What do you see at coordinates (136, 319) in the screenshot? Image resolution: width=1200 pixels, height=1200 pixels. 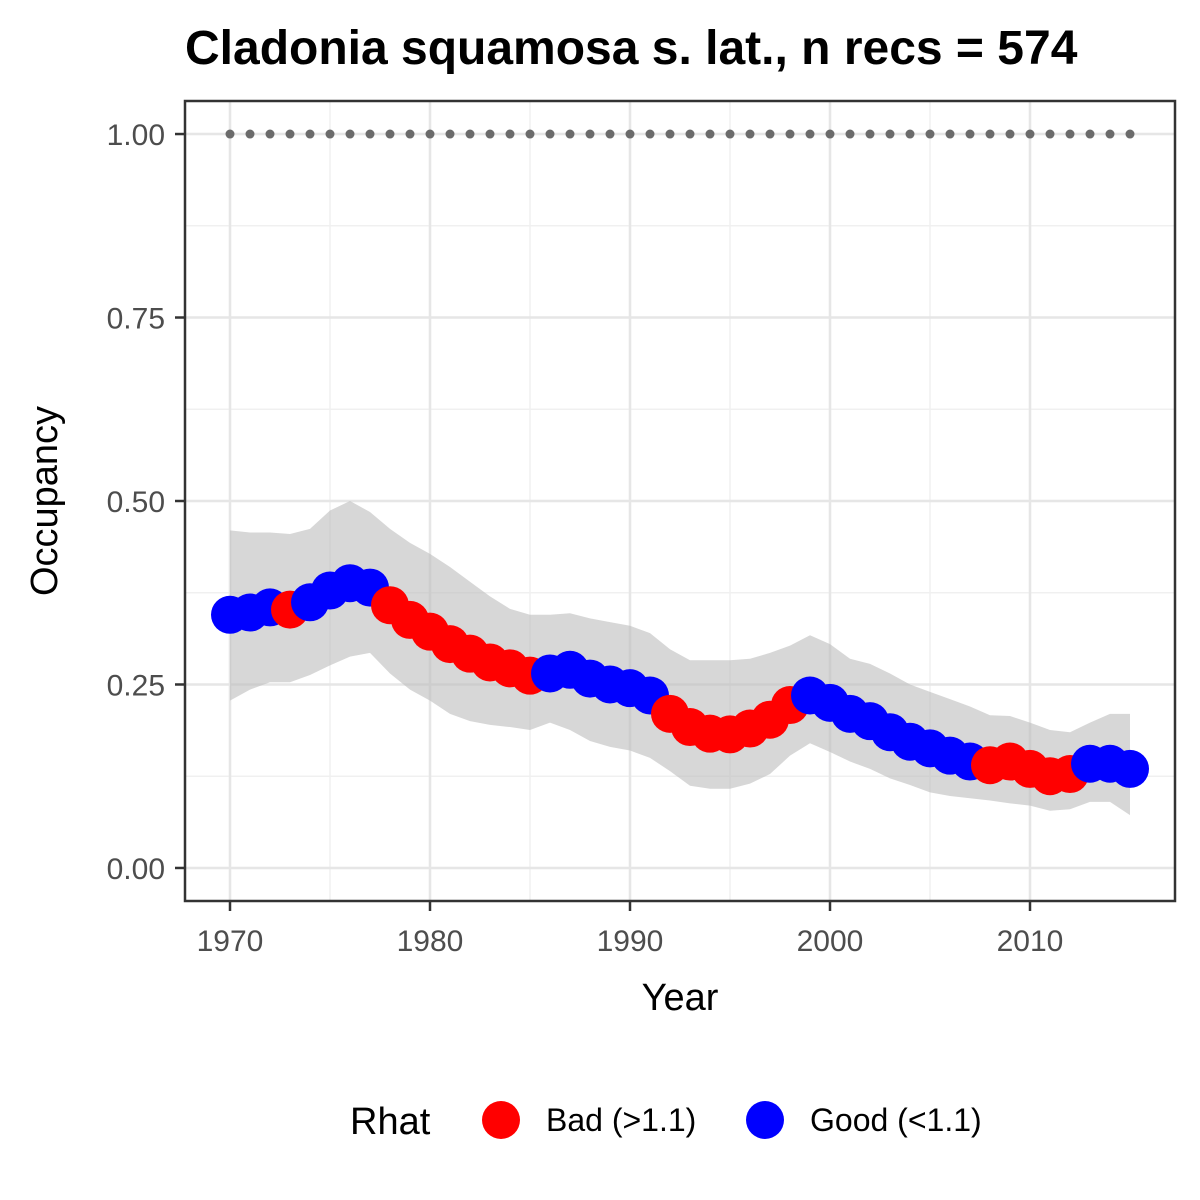 I see `y-tick-label: 0.75` at bounding box center [136, 319].